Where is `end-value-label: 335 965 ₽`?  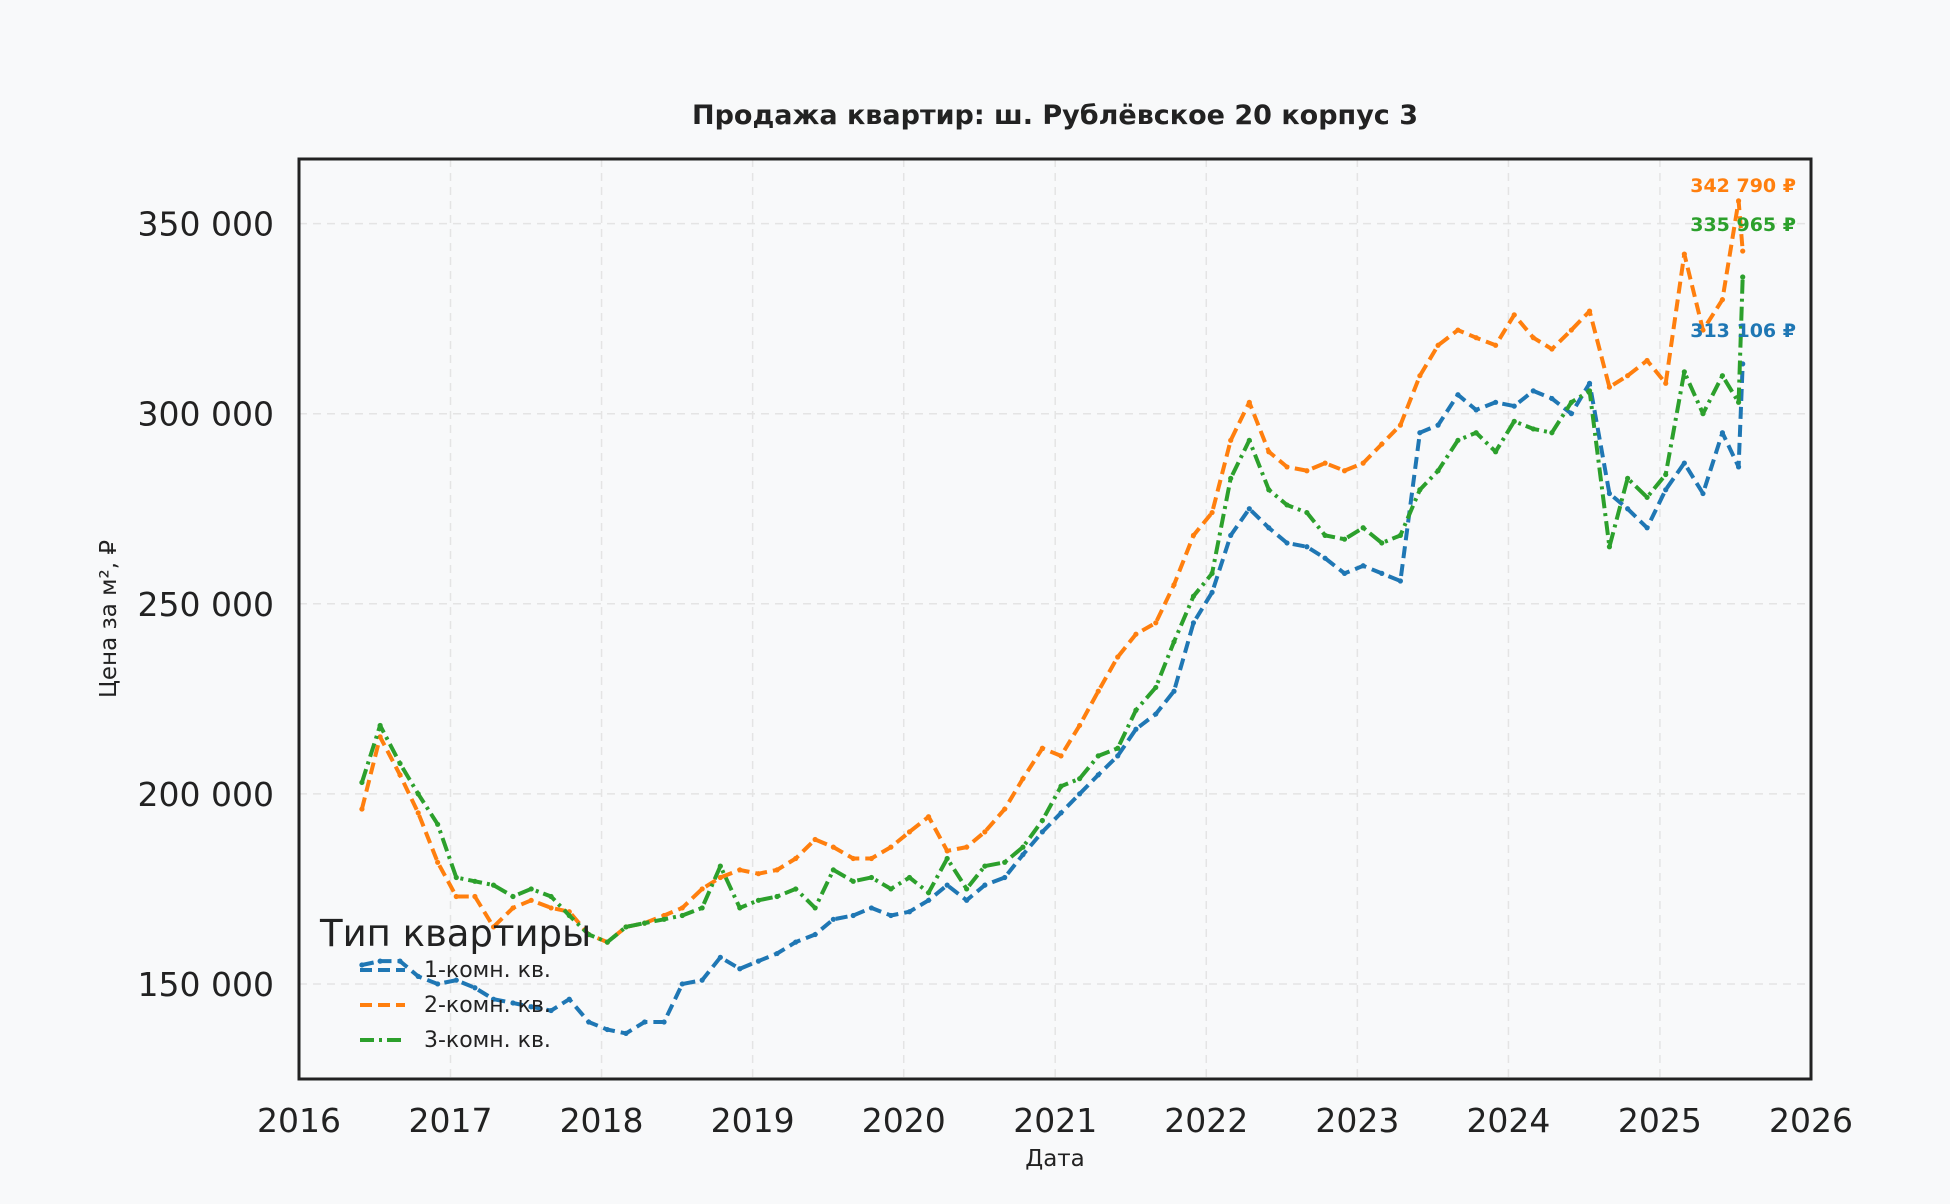 end-value-label: 335 965 ₽ is located at coordinates (1743, 225).